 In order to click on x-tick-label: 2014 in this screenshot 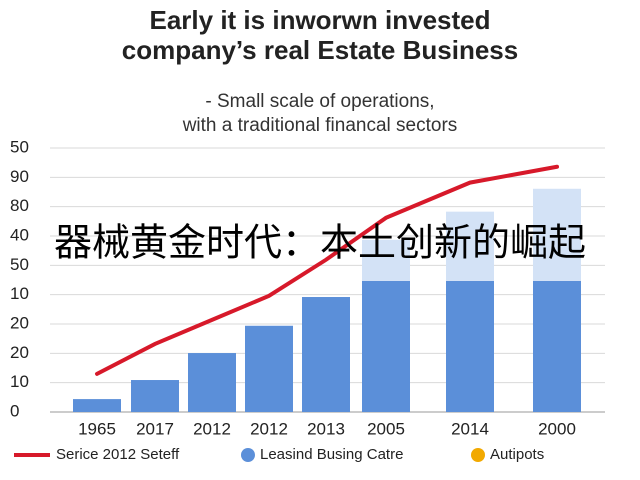, I will do `click(470, 428)`.